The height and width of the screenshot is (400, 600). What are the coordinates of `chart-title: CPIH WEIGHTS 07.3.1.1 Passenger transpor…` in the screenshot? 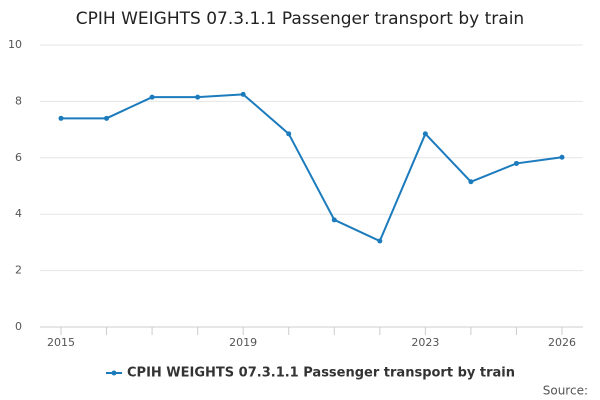 It's located at (300, 19).